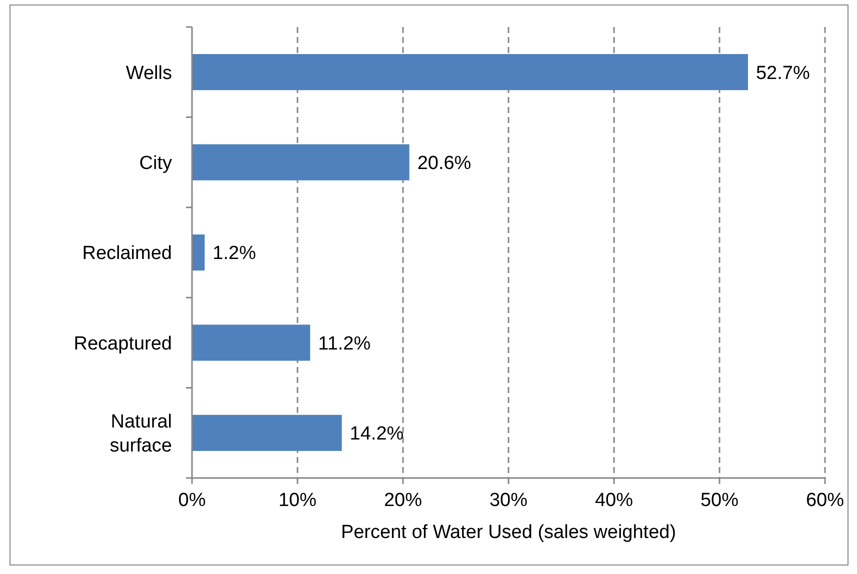 This screenshot has width=857, height=574. Describe the element at coordinates (123, 343) in the screenshot. I see `y-tick-label: Recaptured` at that location.